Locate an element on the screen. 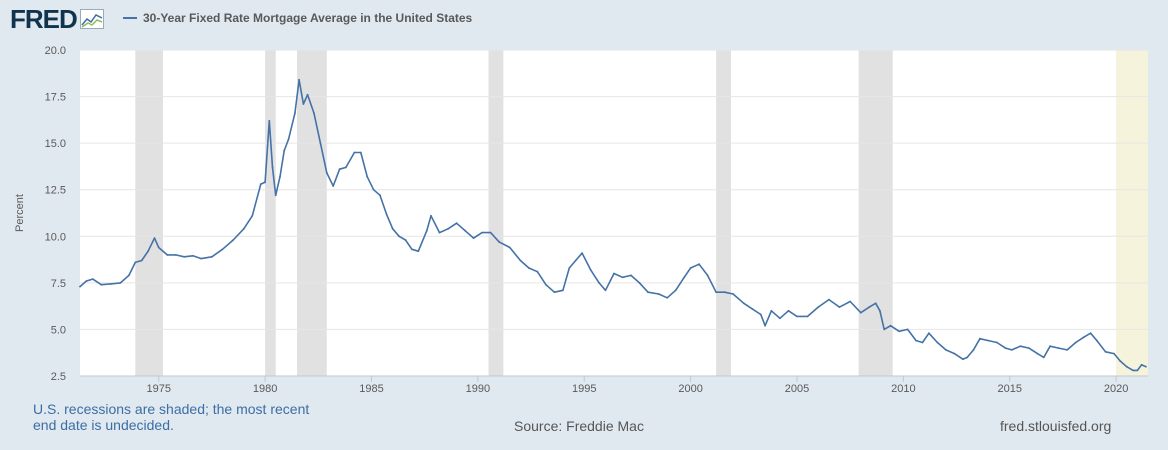 The width and height of the screenshot is (1168, 450). y-tick-label: 7.5 is located at coordinates (58, 284).